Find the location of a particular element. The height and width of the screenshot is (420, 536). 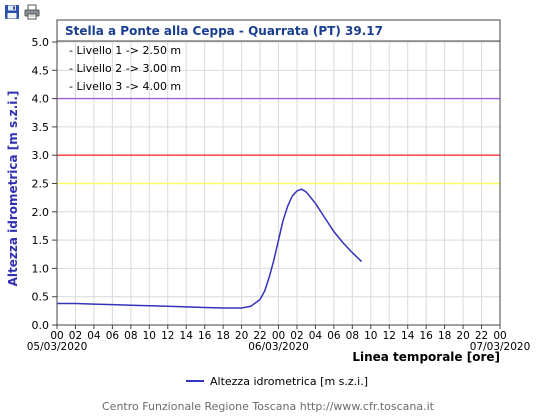

legend: Altezza idrometrica [m s.z.i.] is located at coordinates (277, 381).